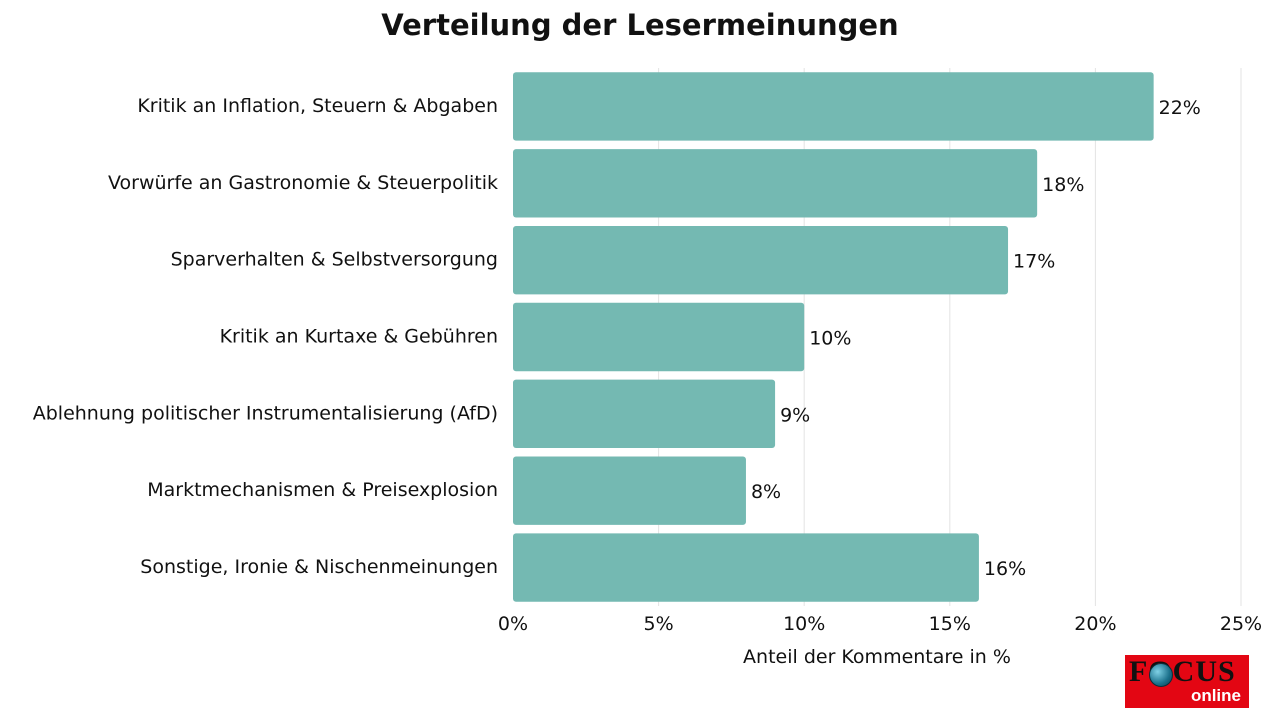 Image resolution: width=1280 pixels, height=720 pixels. What do you see at coordinates (1215, 695) in the screenshot?
I see `logo-subtitle: online` at bounding box center [1215, 695].